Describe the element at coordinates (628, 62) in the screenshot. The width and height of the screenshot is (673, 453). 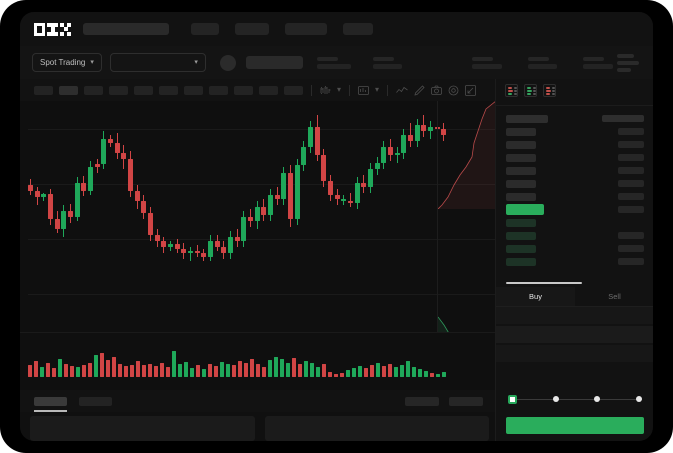
I see `more-lines-icon` at that location.